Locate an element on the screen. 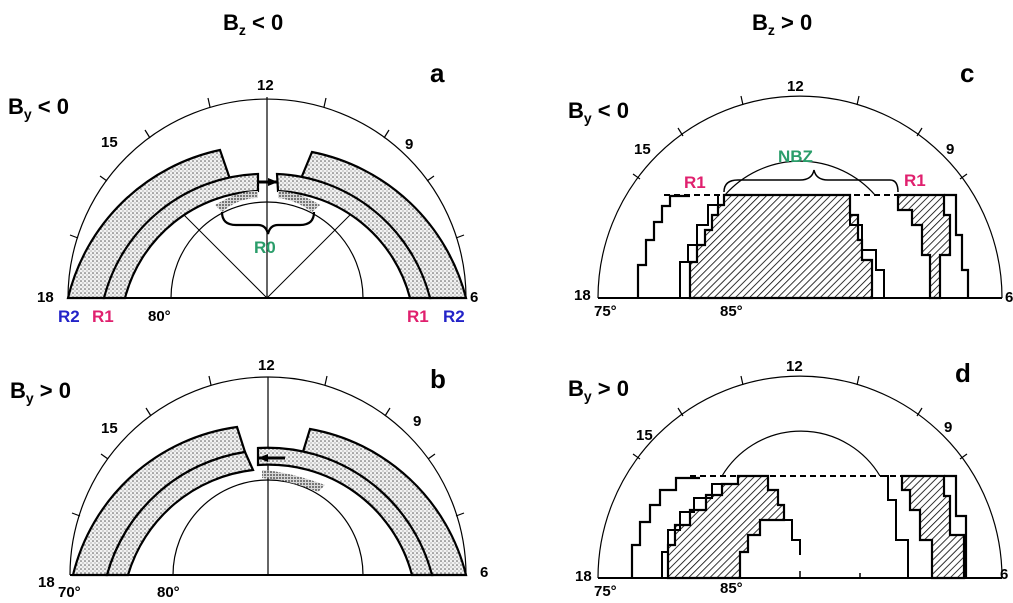  panel-c-hatched-right is located at coordinates (924, 246).